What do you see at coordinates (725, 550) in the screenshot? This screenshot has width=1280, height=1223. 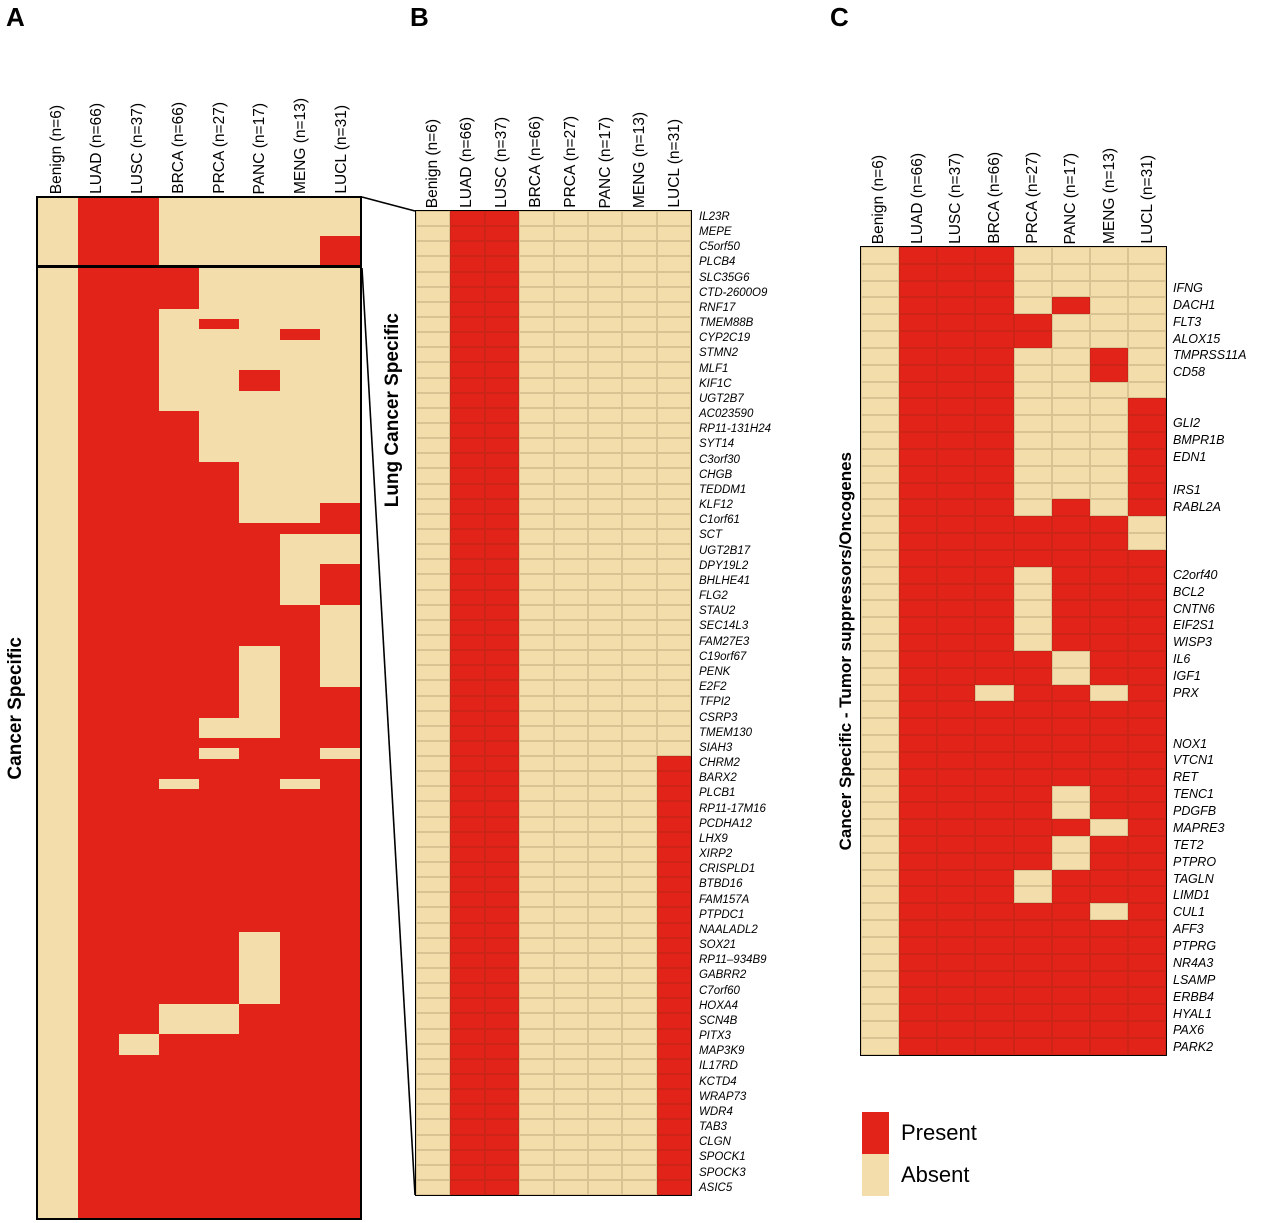 I see `gene-label: UGT2B17` at bounding box center [725, 550].